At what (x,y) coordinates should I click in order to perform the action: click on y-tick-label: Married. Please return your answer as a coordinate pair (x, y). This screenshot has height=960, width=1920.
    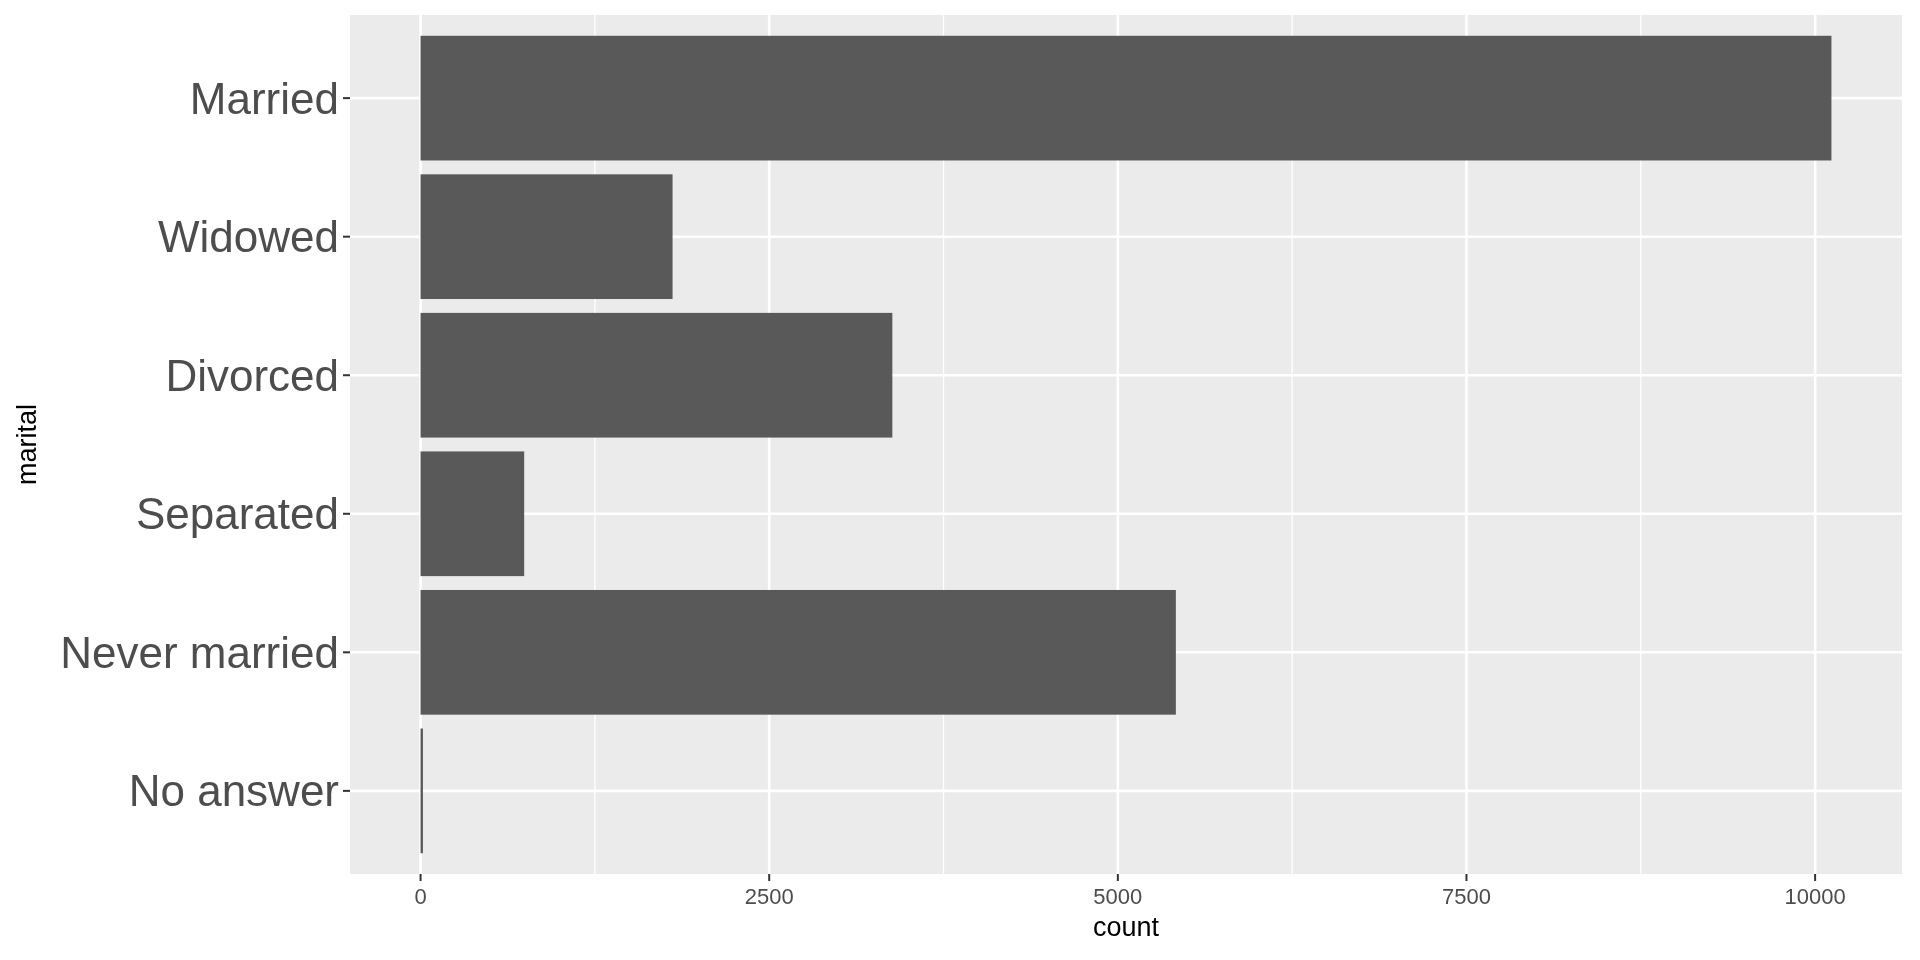
    Looking at the image, I should click on (264, 98).